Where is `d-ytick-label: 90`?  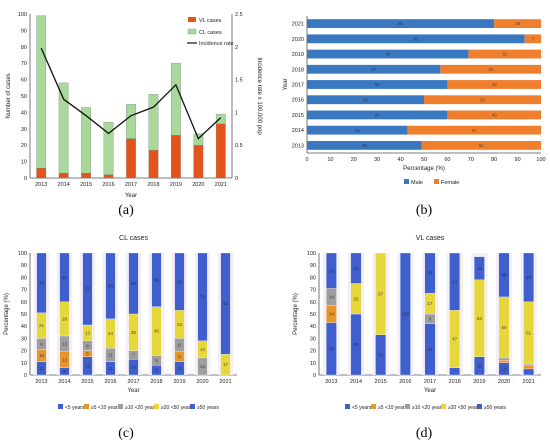
d-ytick-label: 90 is located at coordinates (313, 266).